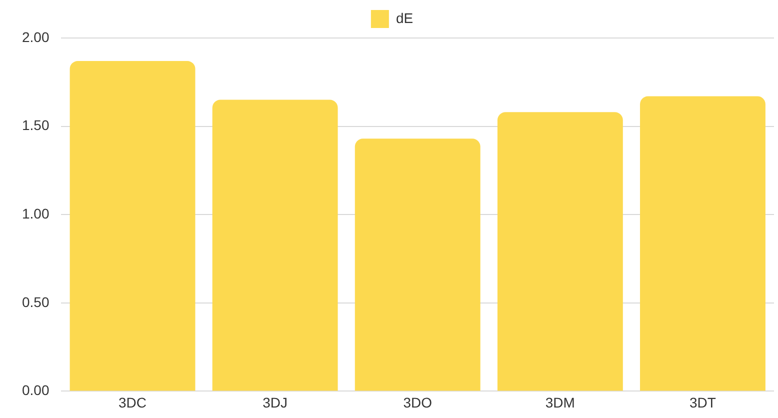 The height and width of the screenshot is (418, 778). I want to click on y-tick-label: 0.50, so click(36, 302).